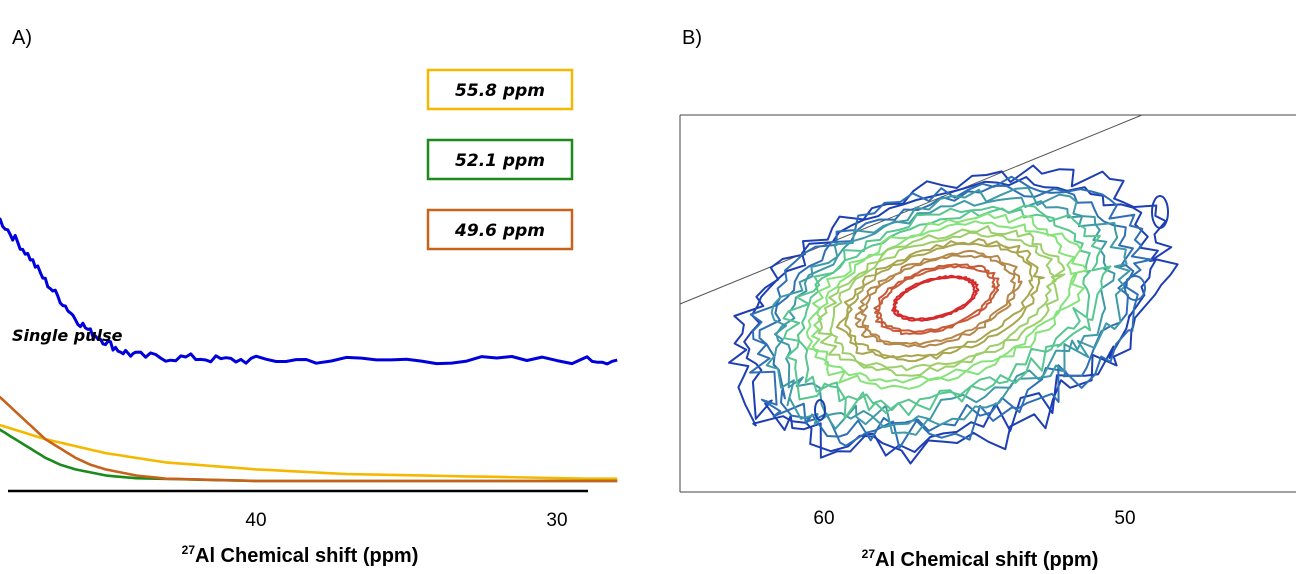 The height and width of the screenshot is (574, 1296). I want to click on panel-b-x-axis-title-text: Al Chemical shift (ppm), so click(986, 560).